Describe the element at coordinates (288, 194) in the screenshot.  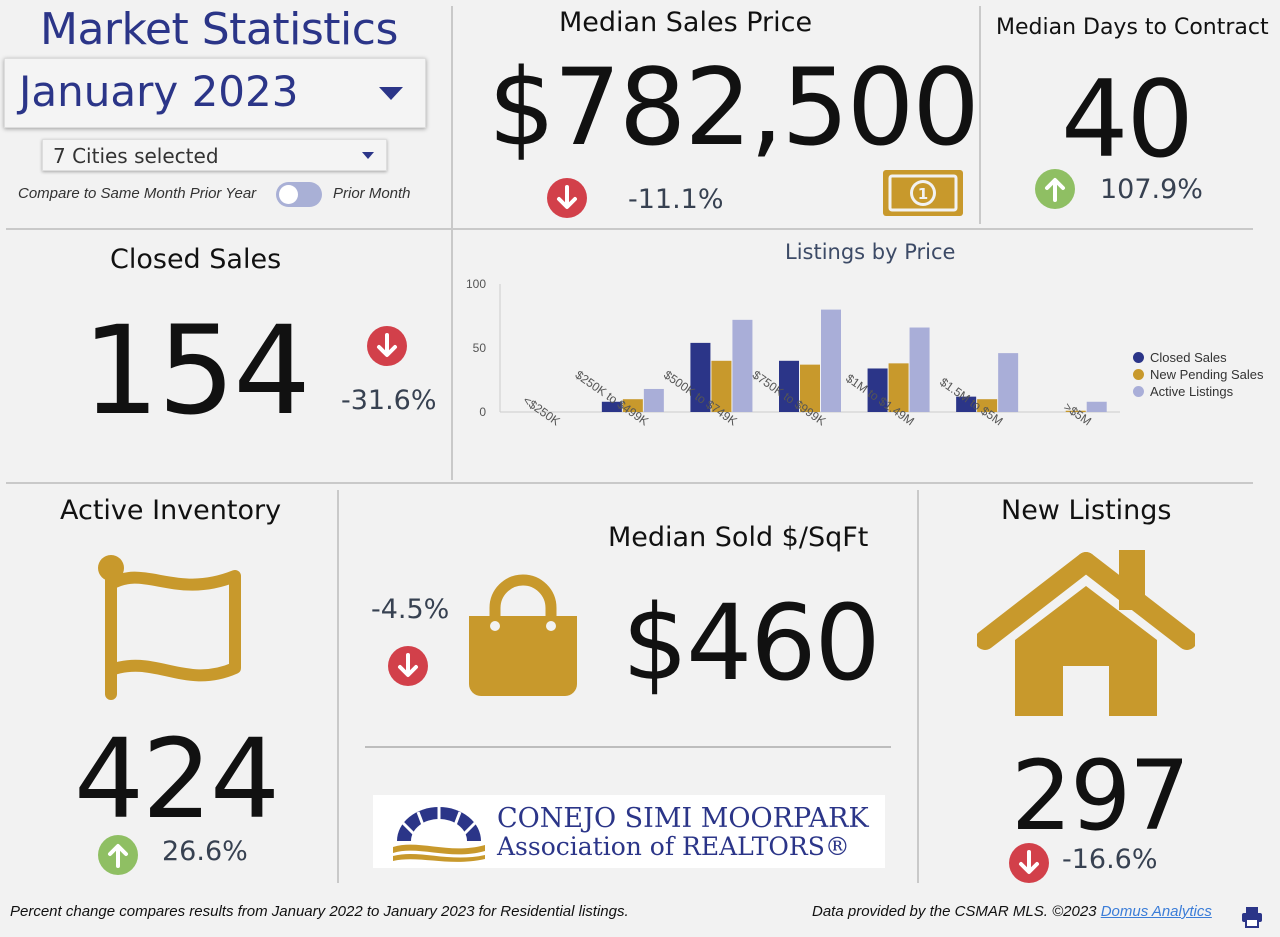
I see `toggle-knob` at that location.